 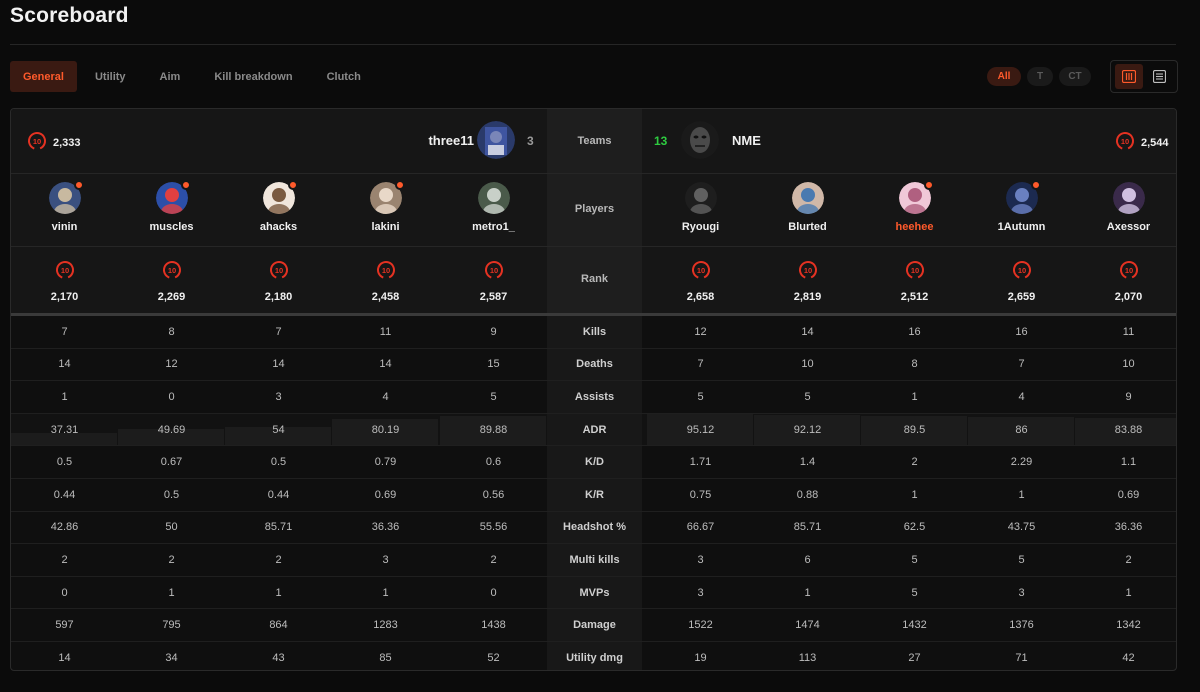 I want to click on tab-kill-breakdown: Kill breakdown, so click(x=253, y=76).